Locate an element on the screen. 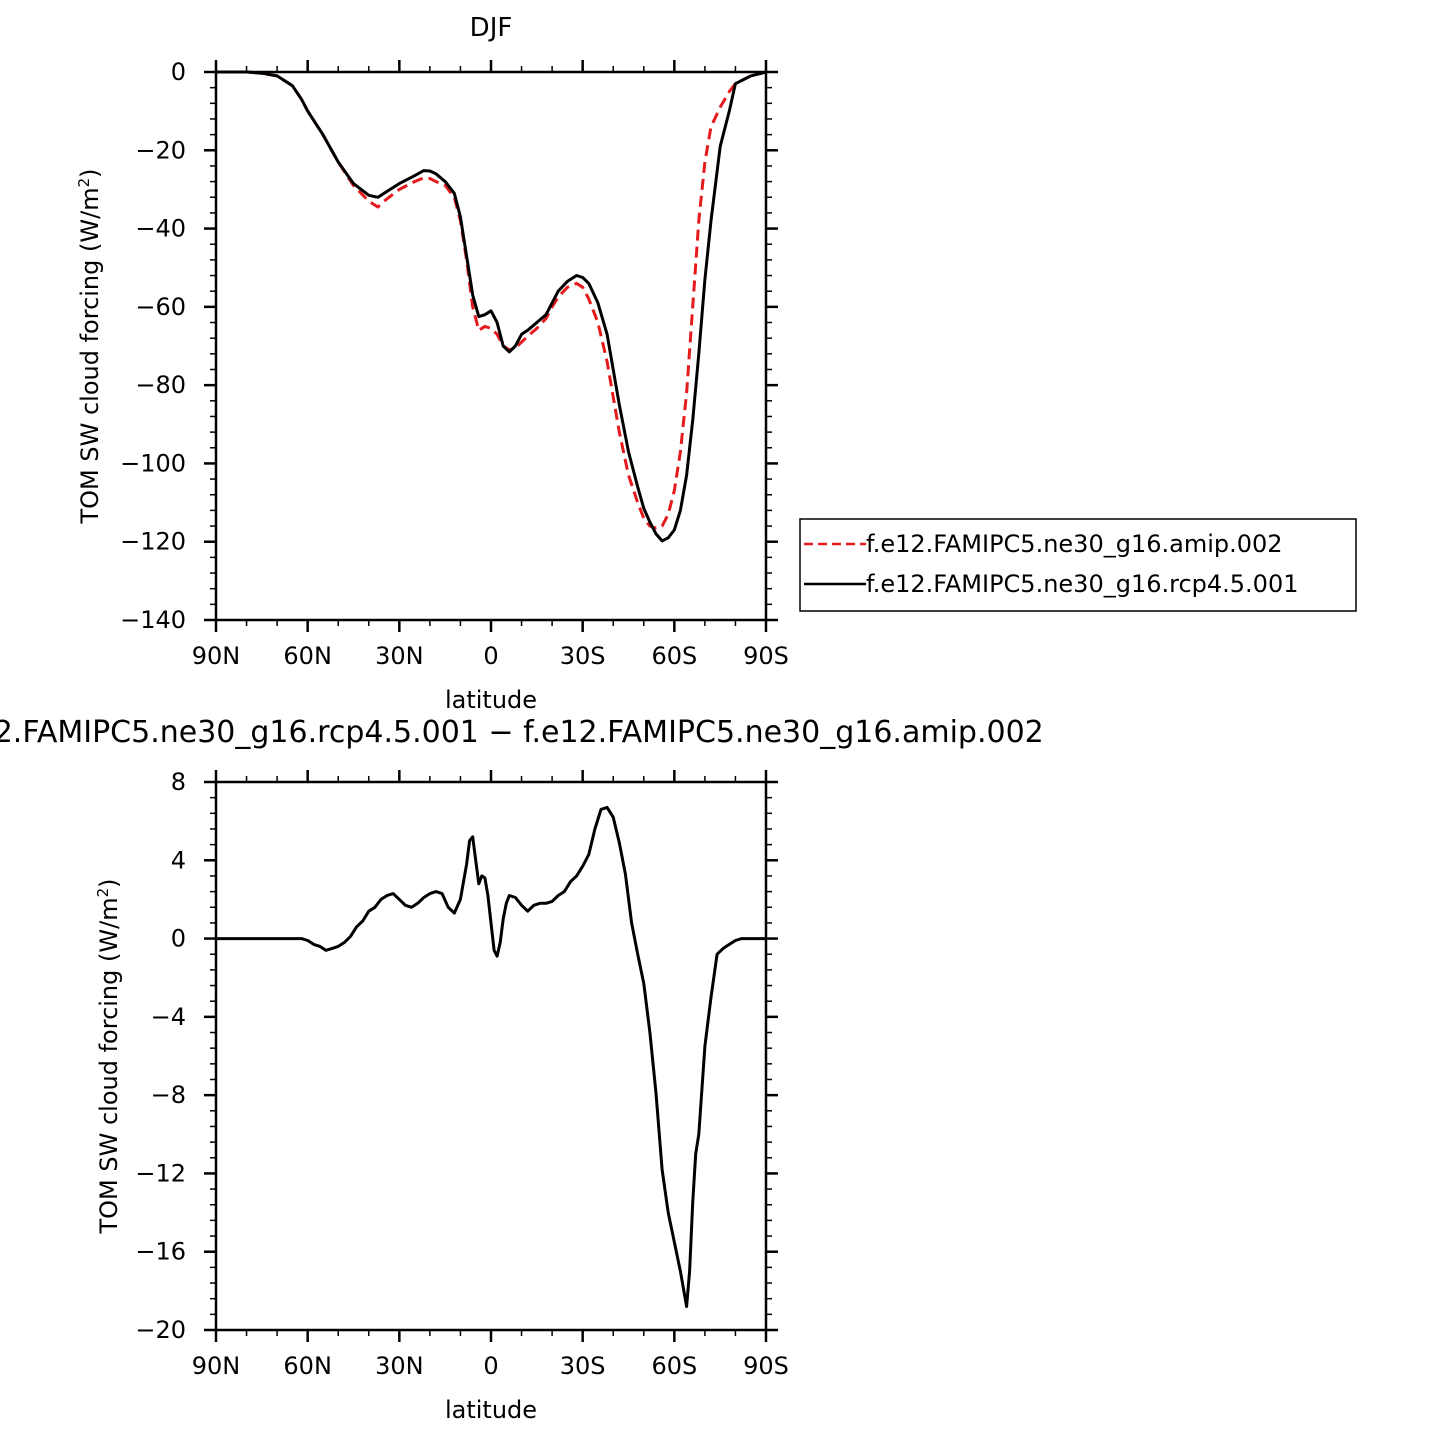 The height and width of the screenshot is (1430, 1430). bottom-y-tick-label: 0 is located at coordinates (178, 939).